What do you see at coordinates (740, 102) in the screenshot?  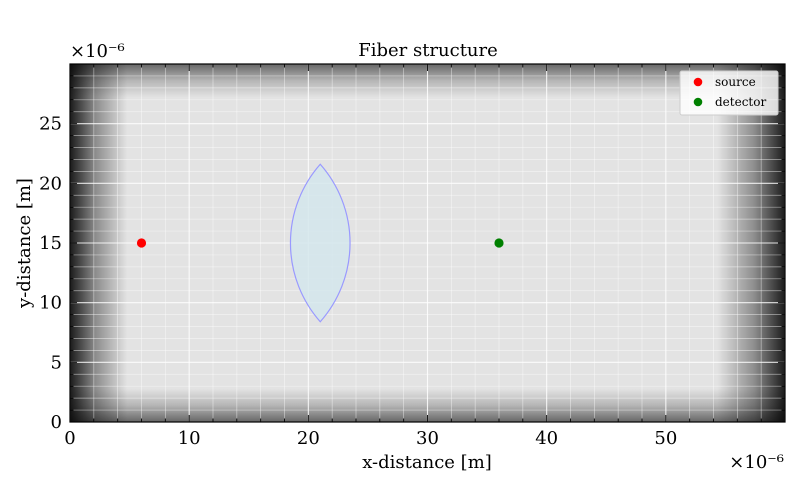 I see `detector-legend-label: detector` at bounding box center [740, 102].